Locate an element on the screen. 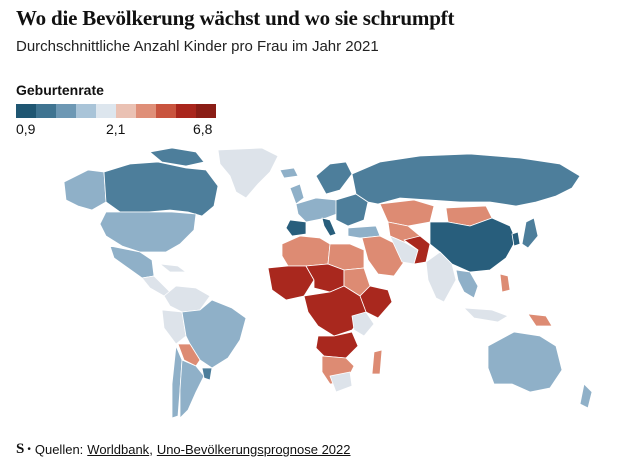  region-scandinavia is located at coordinates (334, 178).